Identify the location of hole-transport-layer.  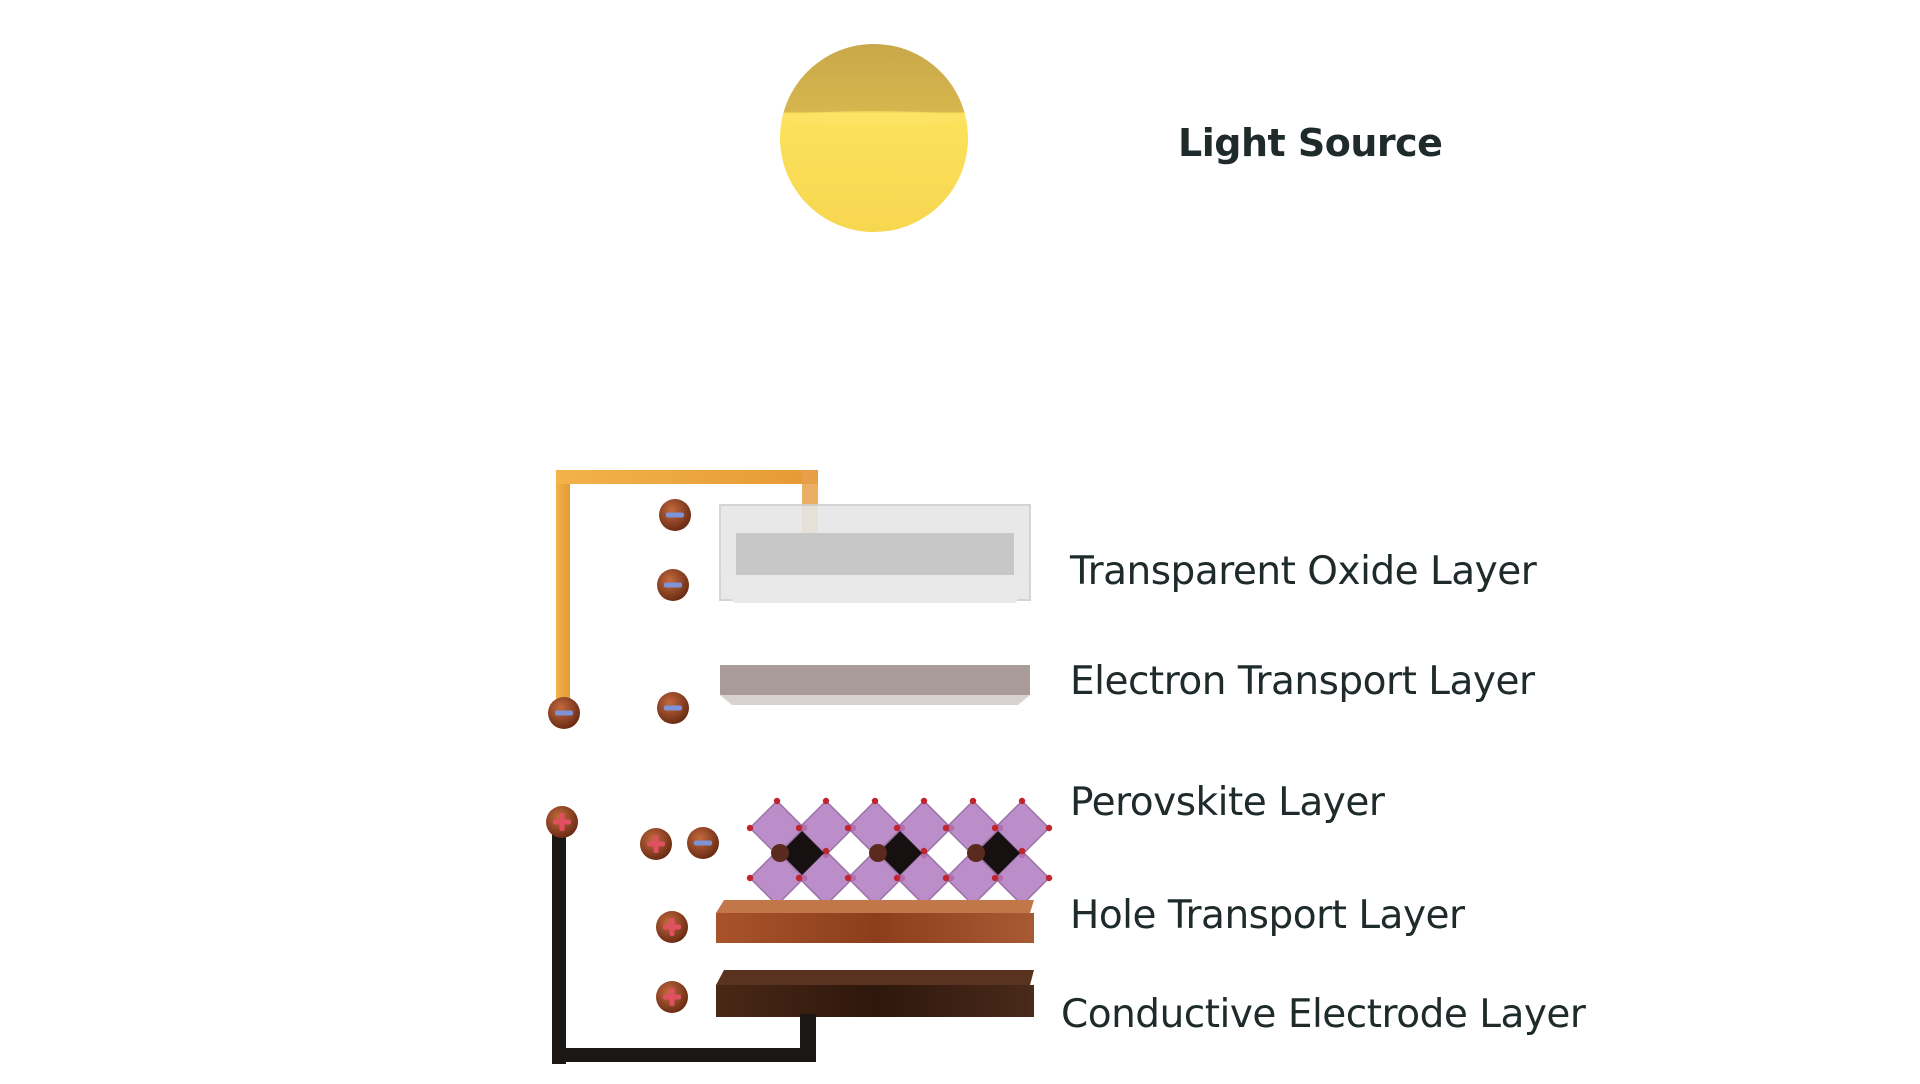
(875, 921).